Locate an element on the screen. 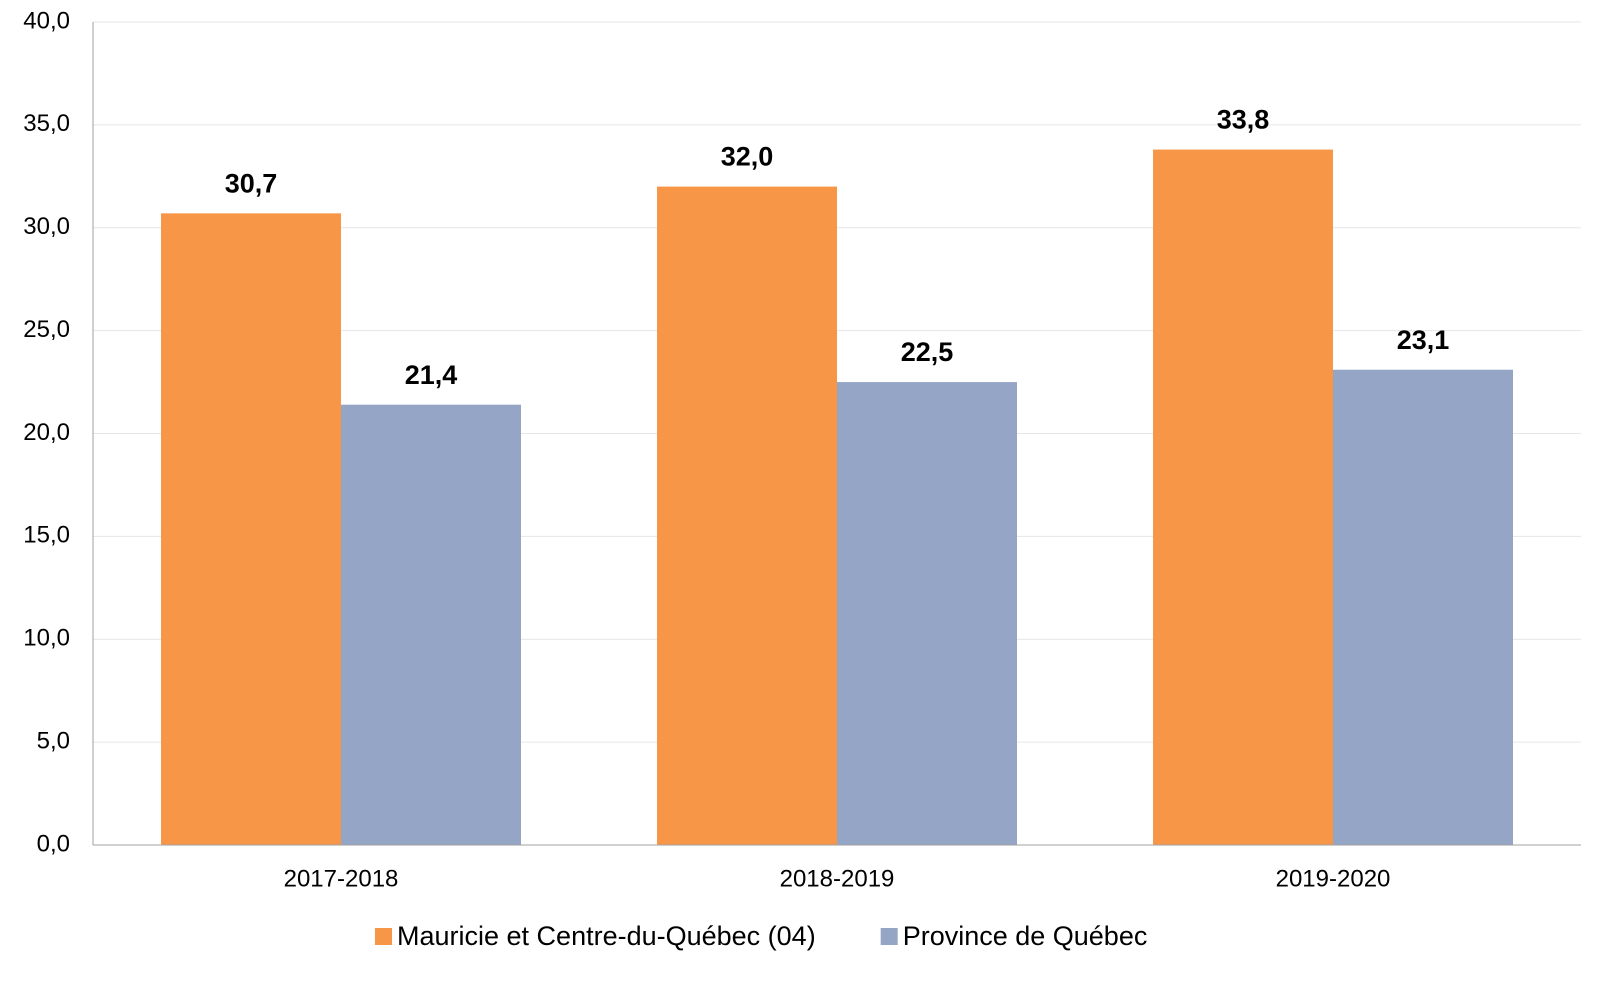 The width and height of the screenshot is (1616, 983). y-tick-label: 20,0 is located at coordinates (46, 432).